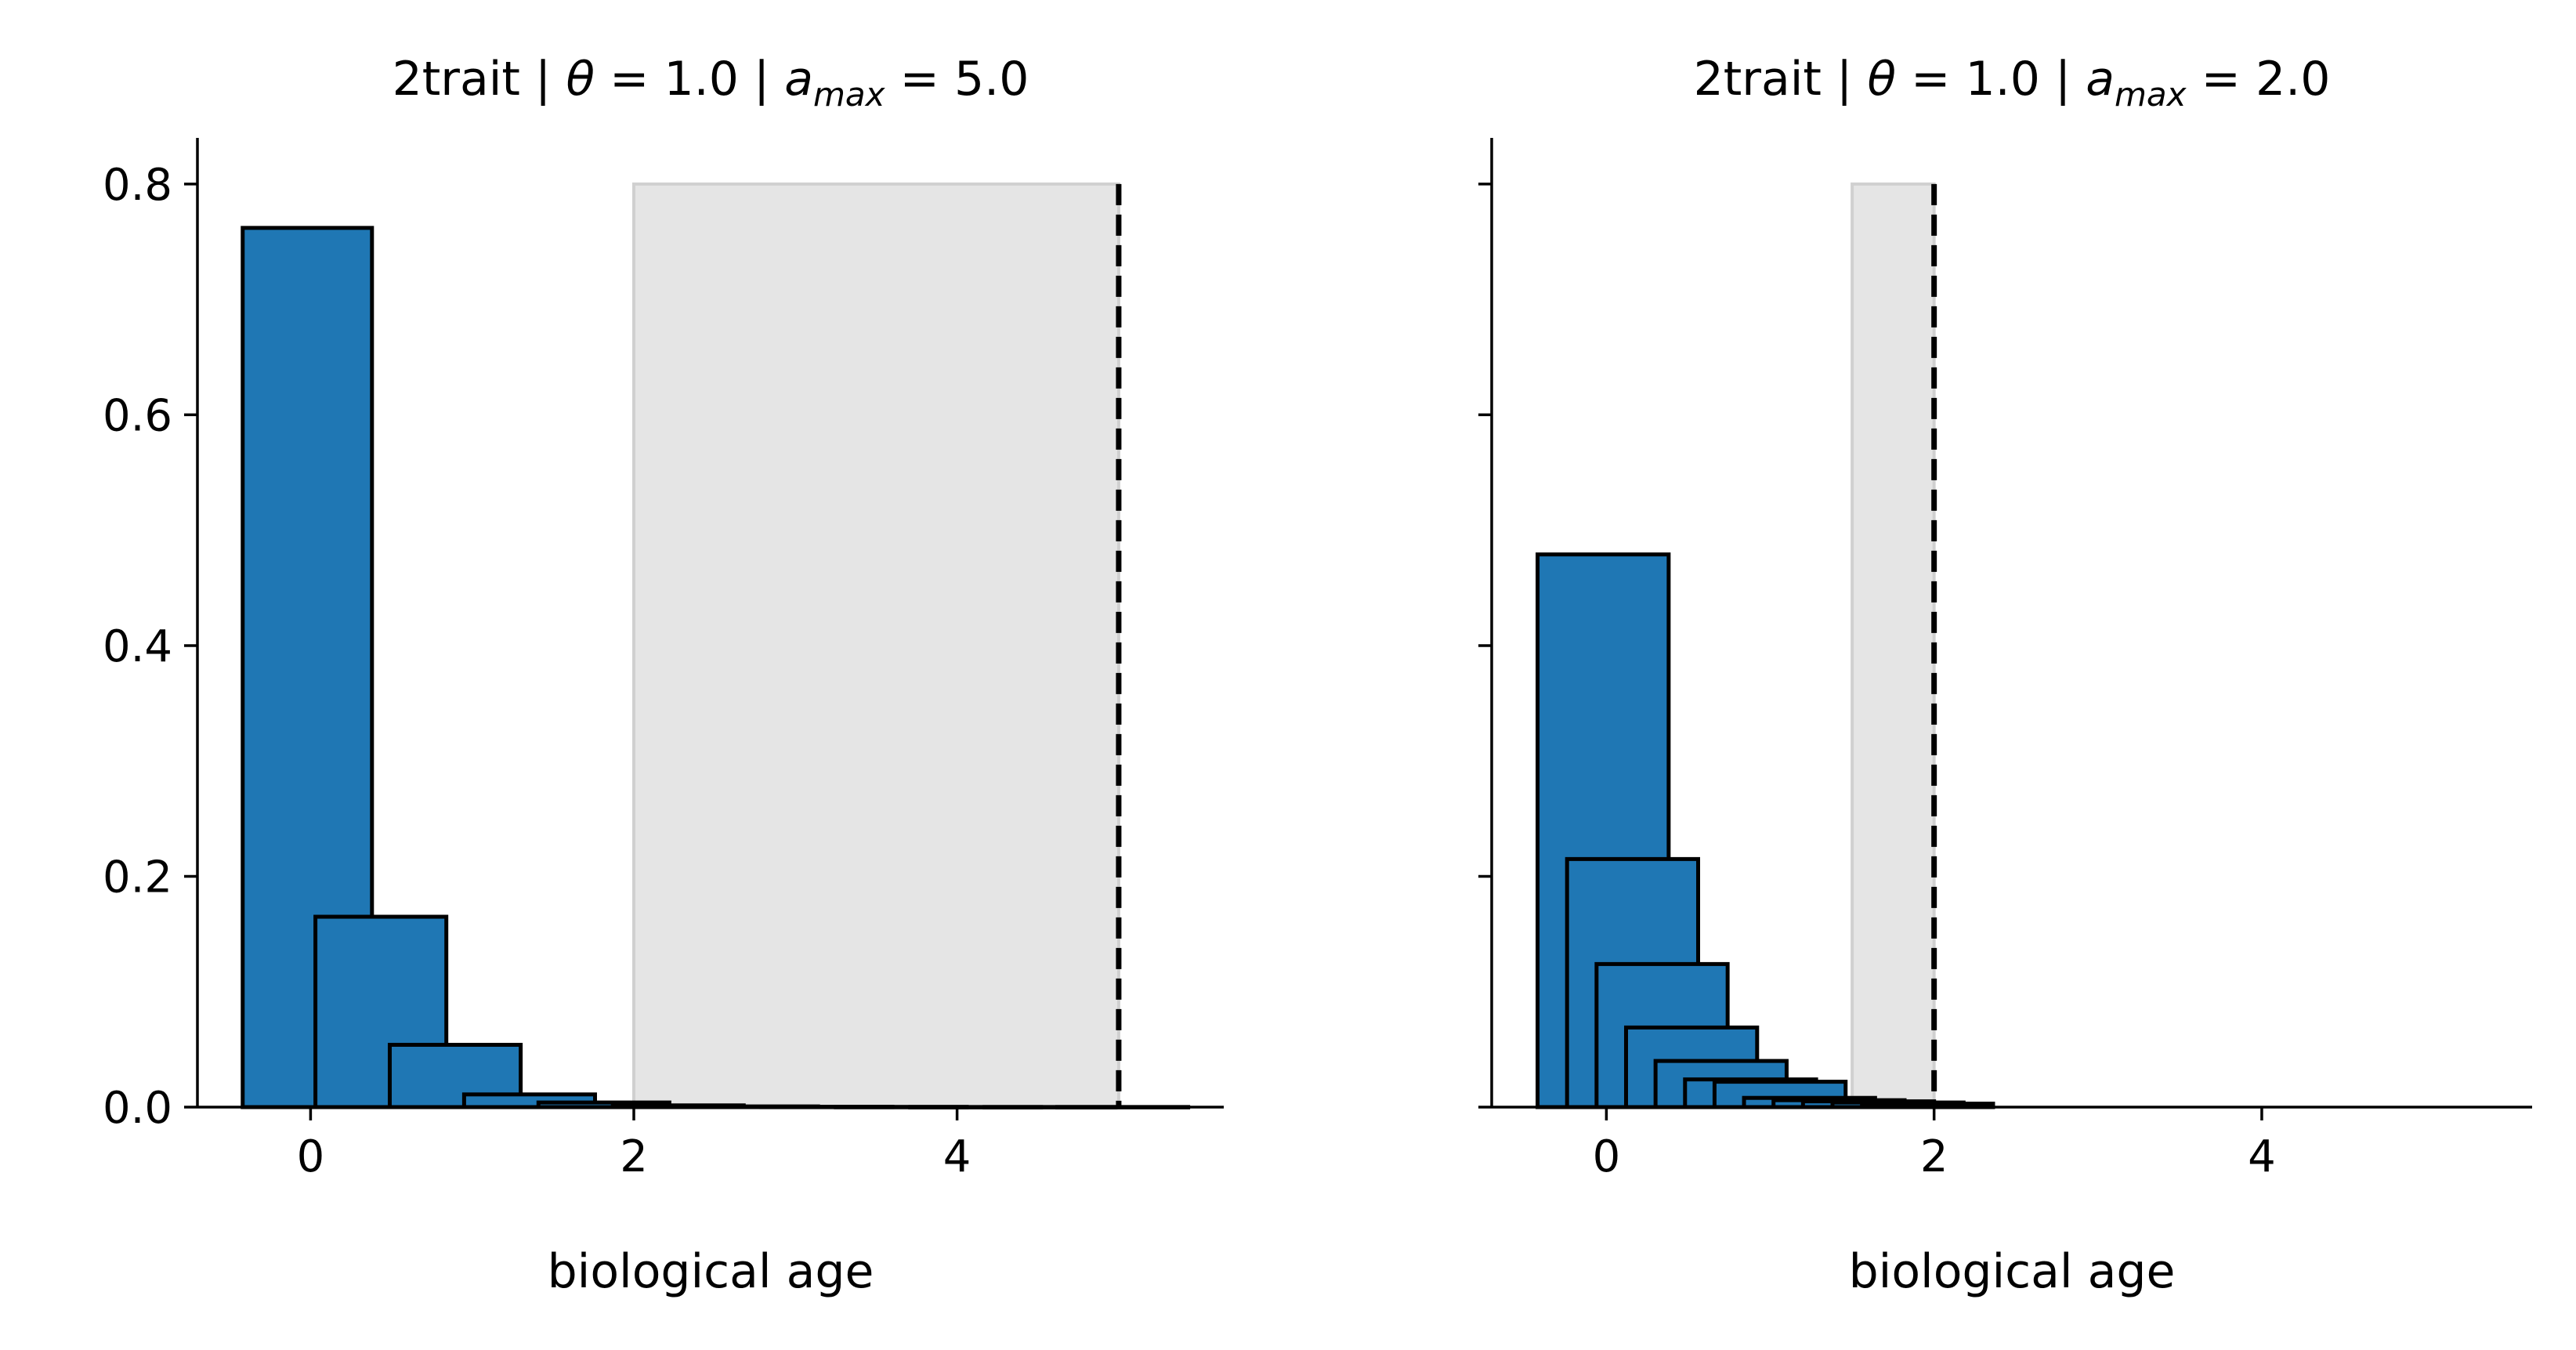 This screenshot has width=2576, height=1350. I want to click on y-tick-label-3: 0.6, so click(137, 415).